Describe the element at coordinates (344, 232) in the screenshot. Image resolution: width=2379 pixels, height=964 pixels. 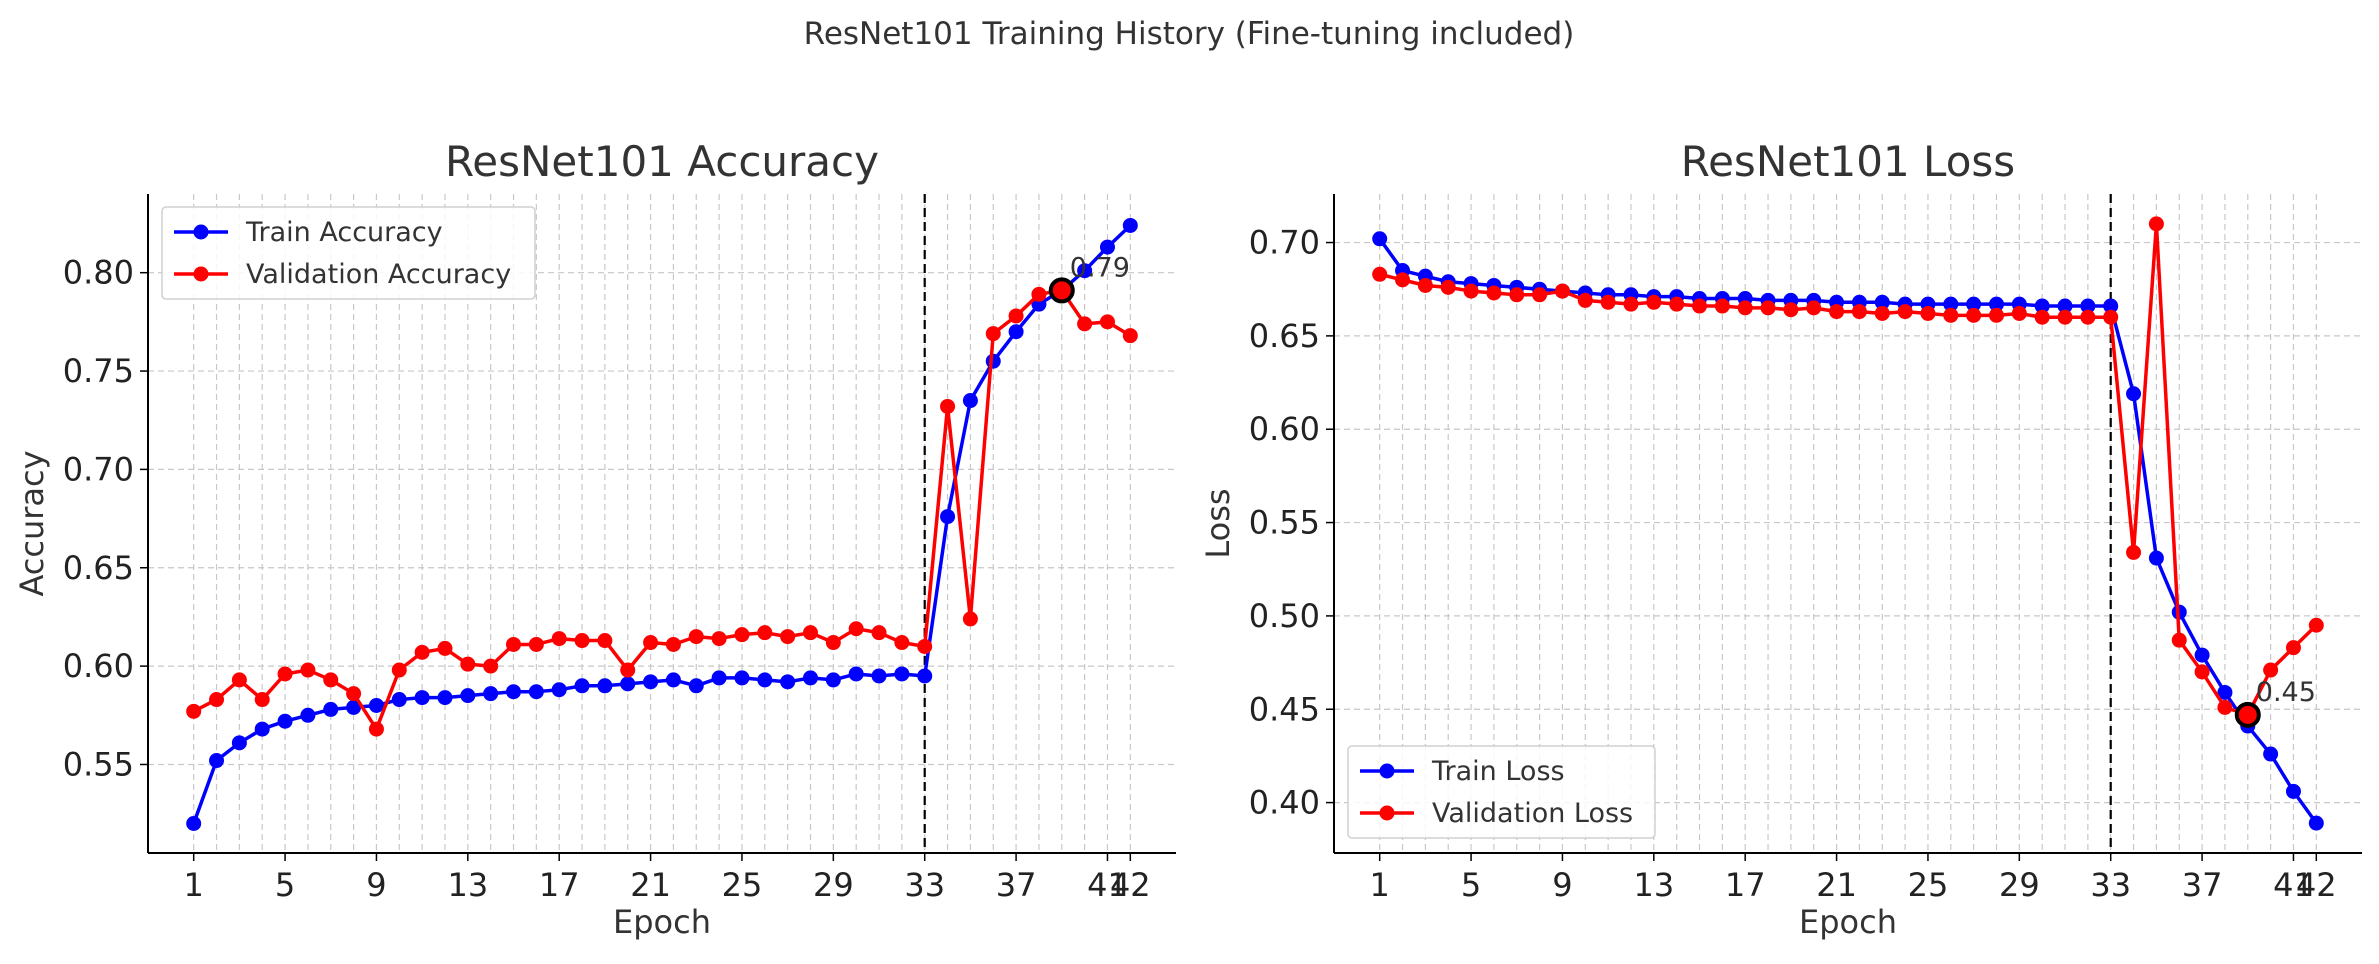
I see `legend-label: Train Accuracy` at that location.